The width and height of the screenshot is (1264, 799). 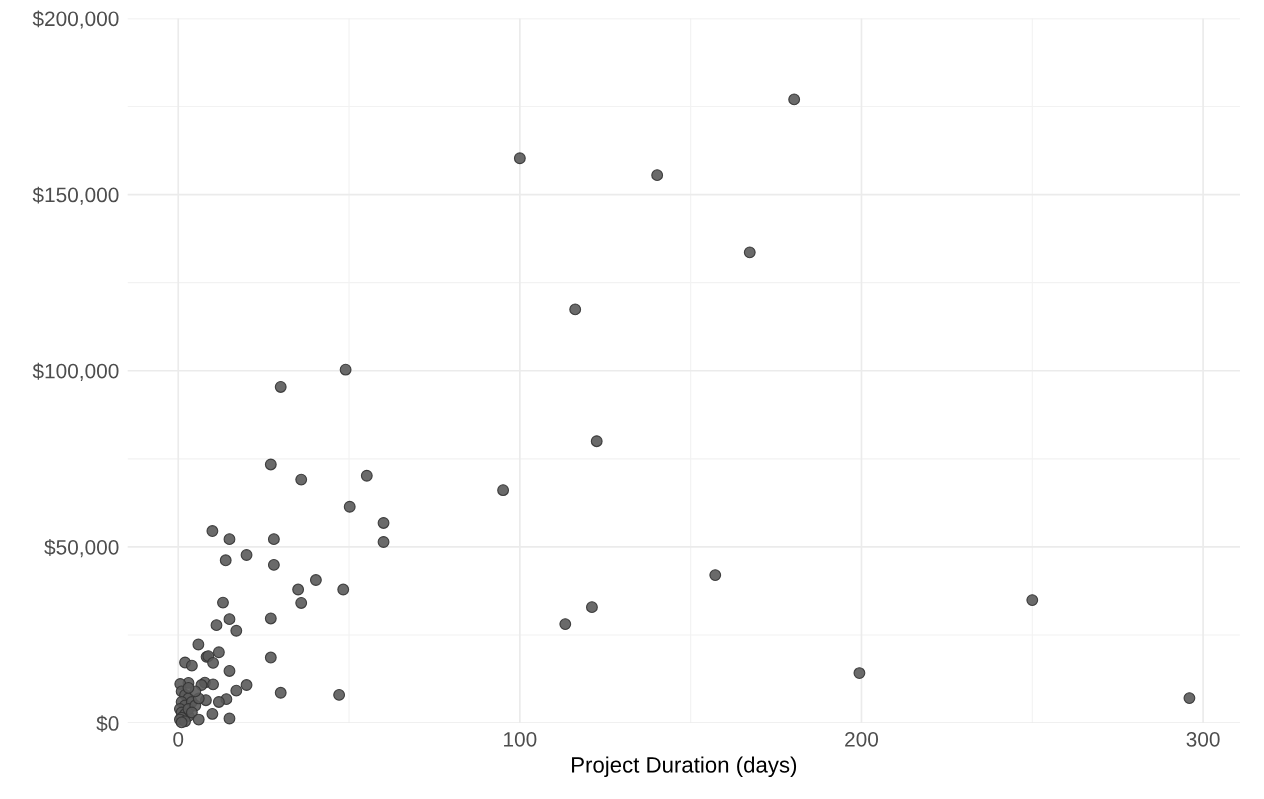 I want to click on x-tick-label: 200, so click(x=862, y=739).